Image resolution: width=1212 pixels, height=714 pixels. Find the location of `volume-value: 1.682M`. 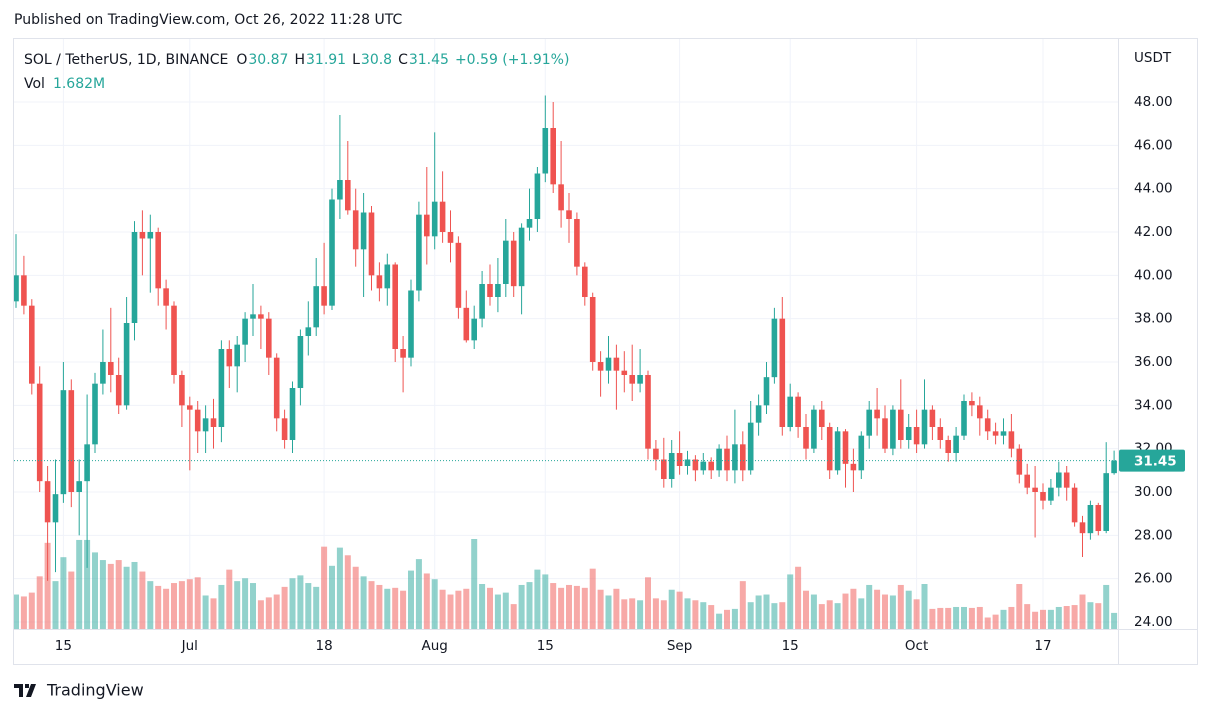

volume-value: 1.682M is located at coordinates (79, 84).